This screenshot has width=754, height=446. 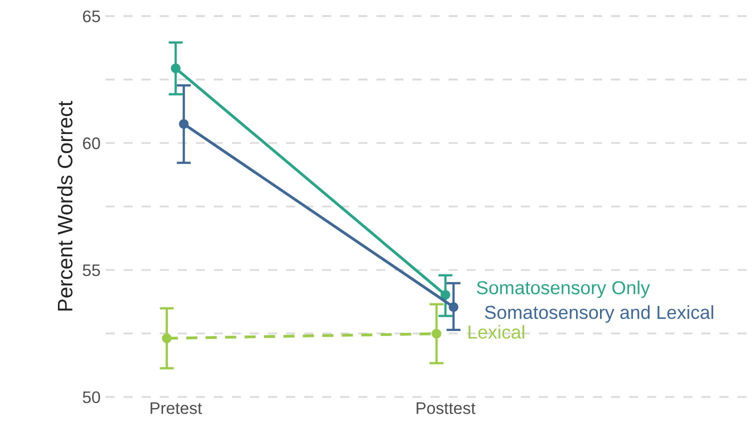 I want to click on y-tick-label: 55, so click(x=91, y=270).